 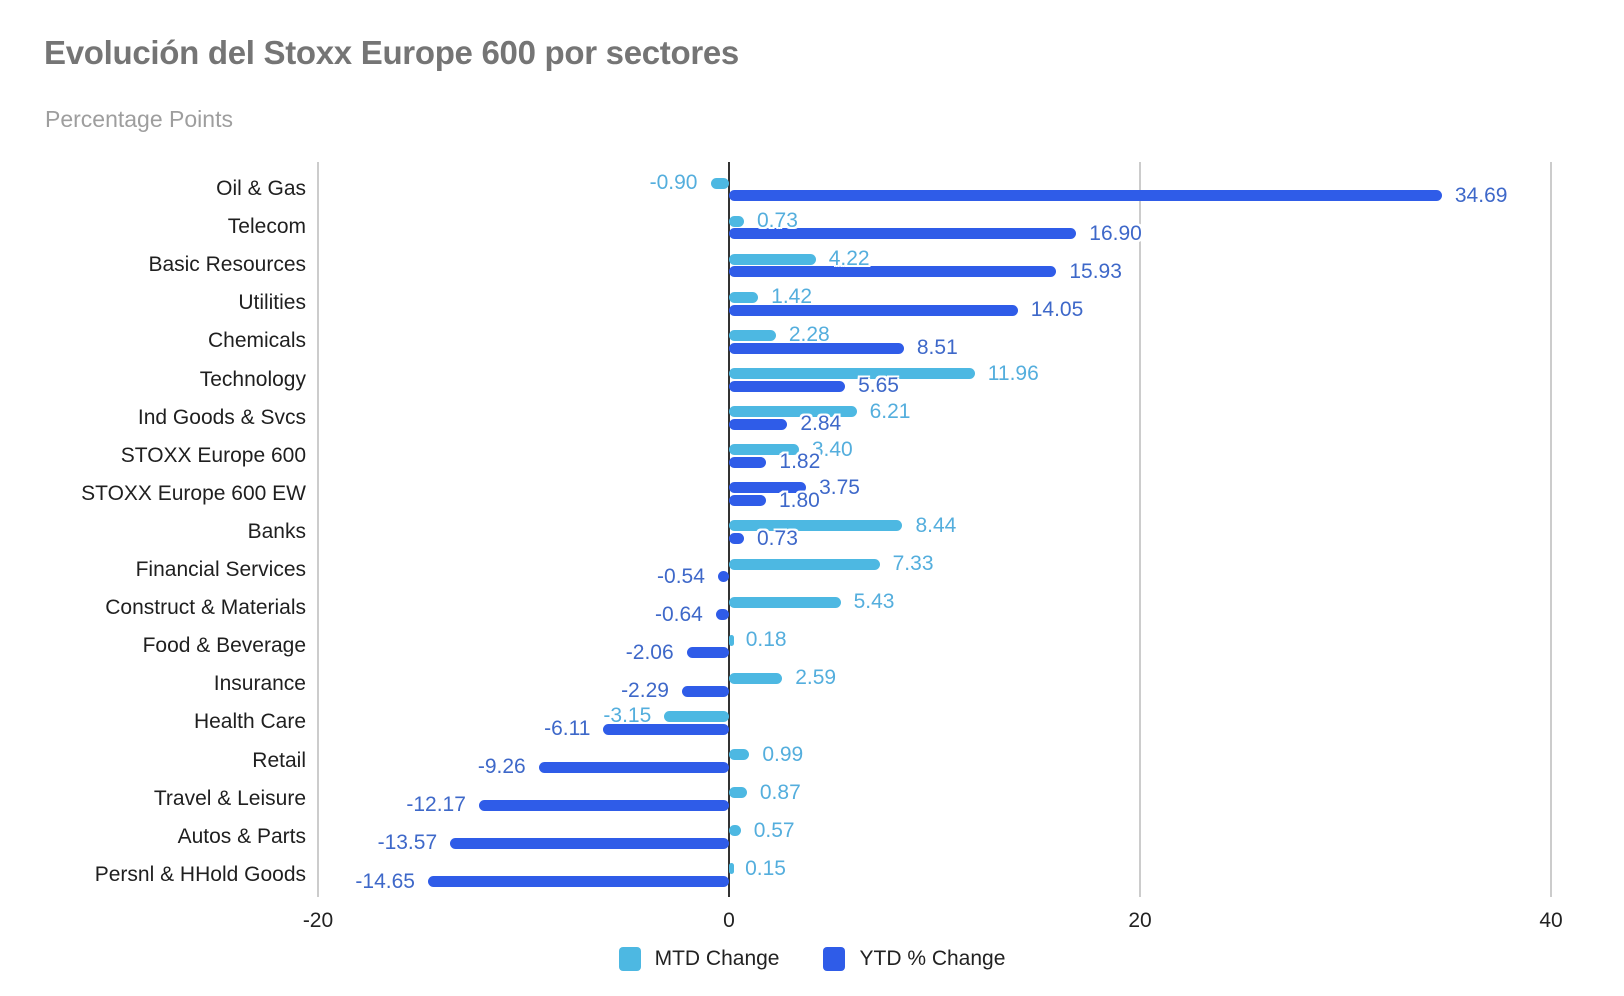 What do you see at coordinates (266, 227) in the screenshot?
I see `category-label: Telecom` at bounding box center [266, 227].